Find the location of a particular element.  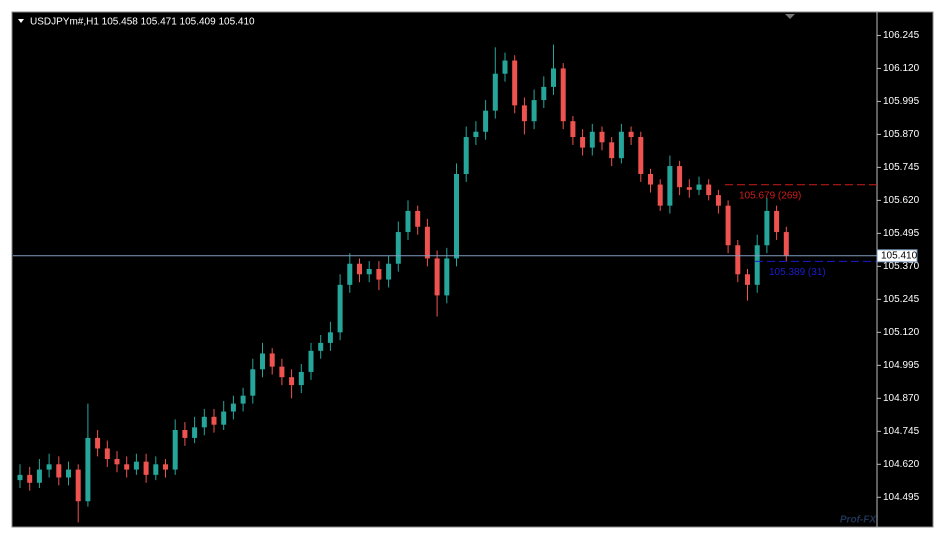

level-label: 105.389 (31) is located at coordinates (797, 272).